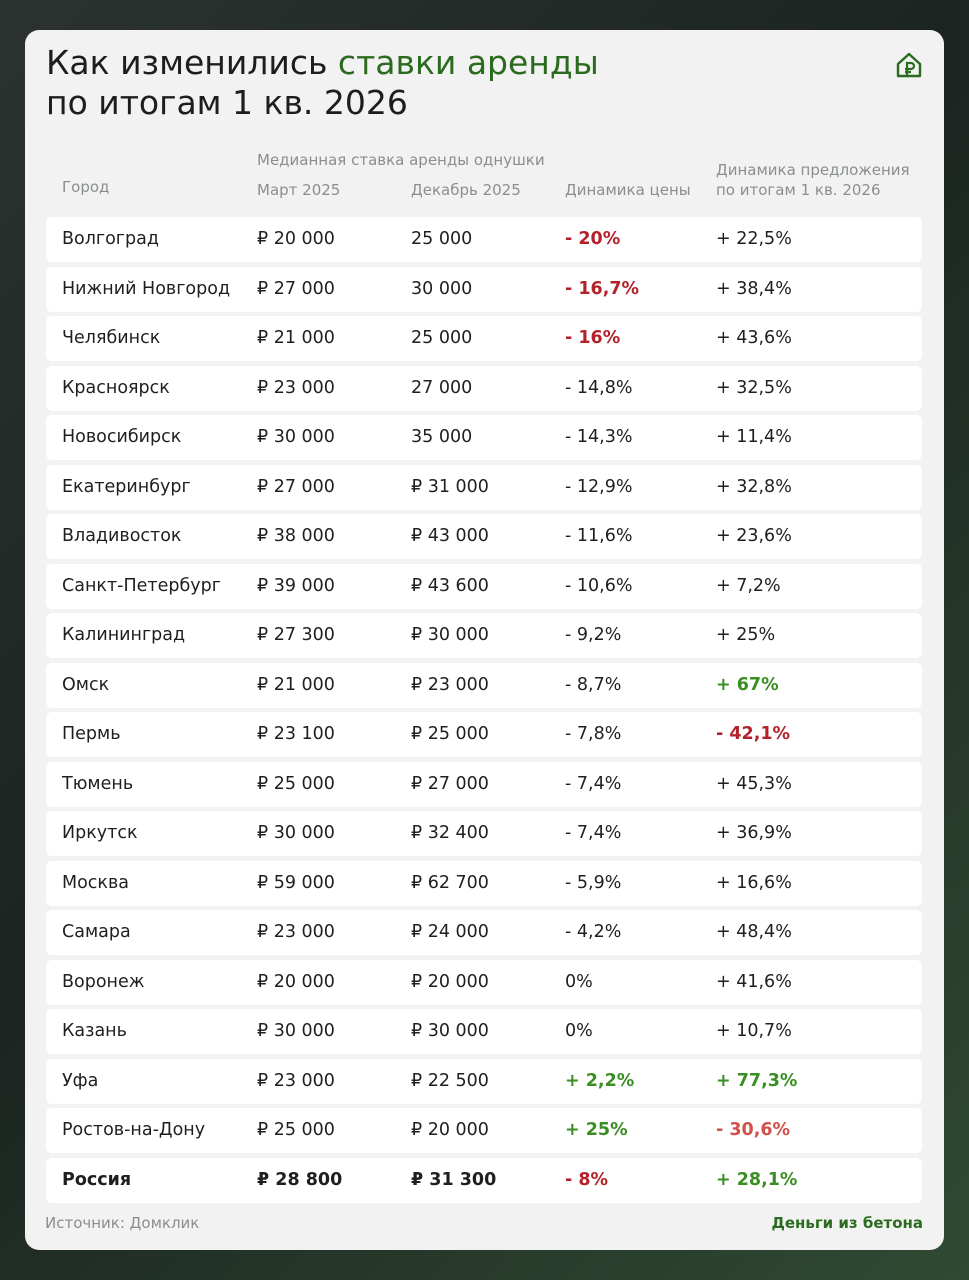  I want to click on table-row: Москва ₽ 59 000 ₽ 62 700 - 5,9% + 16,6%, so click(484, 883).